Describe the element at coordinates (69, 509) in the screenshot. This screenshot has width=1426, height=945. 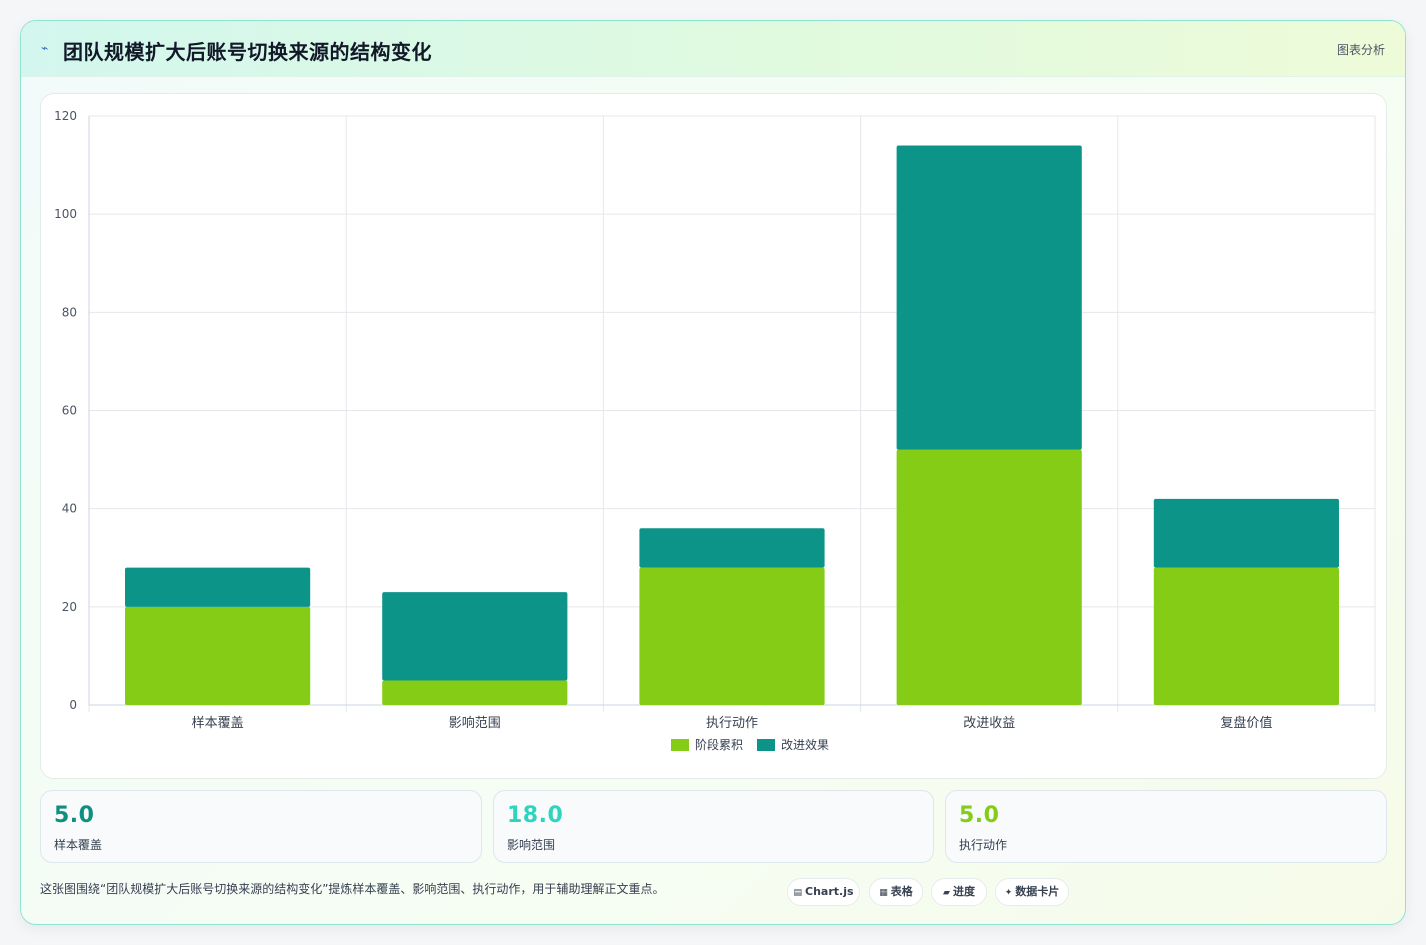
I see `y-tick-label: 40` at that location.